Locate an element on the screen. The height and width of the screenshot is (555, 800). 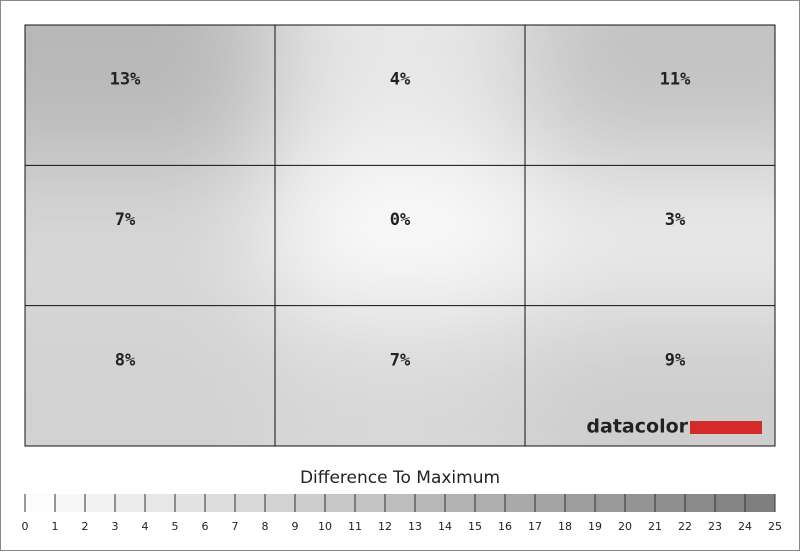
colorbar-tick-label: 14 is located at coordinates (445, 526).